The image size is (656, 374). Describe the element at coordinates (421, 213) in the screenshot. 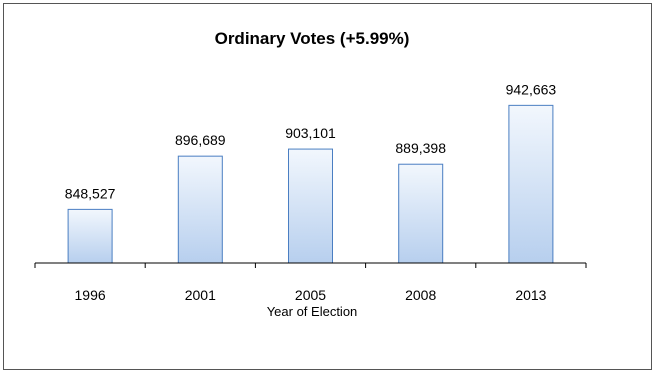

I see `bar-2008` at that location.